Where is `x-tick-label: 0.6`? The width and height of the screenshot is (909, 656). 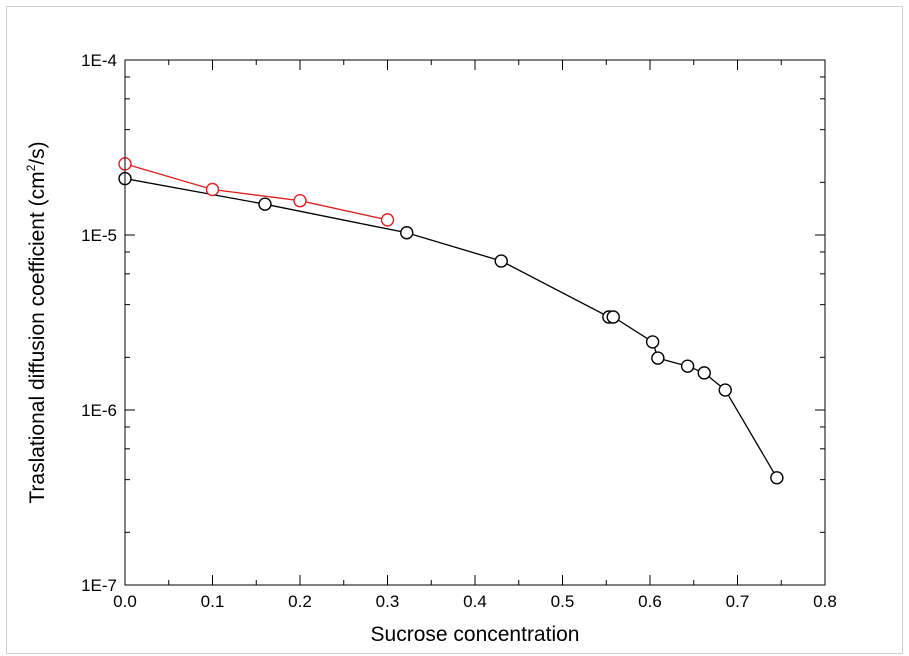 x-tick-label: 0.6 is located at coordinates (650, 601).